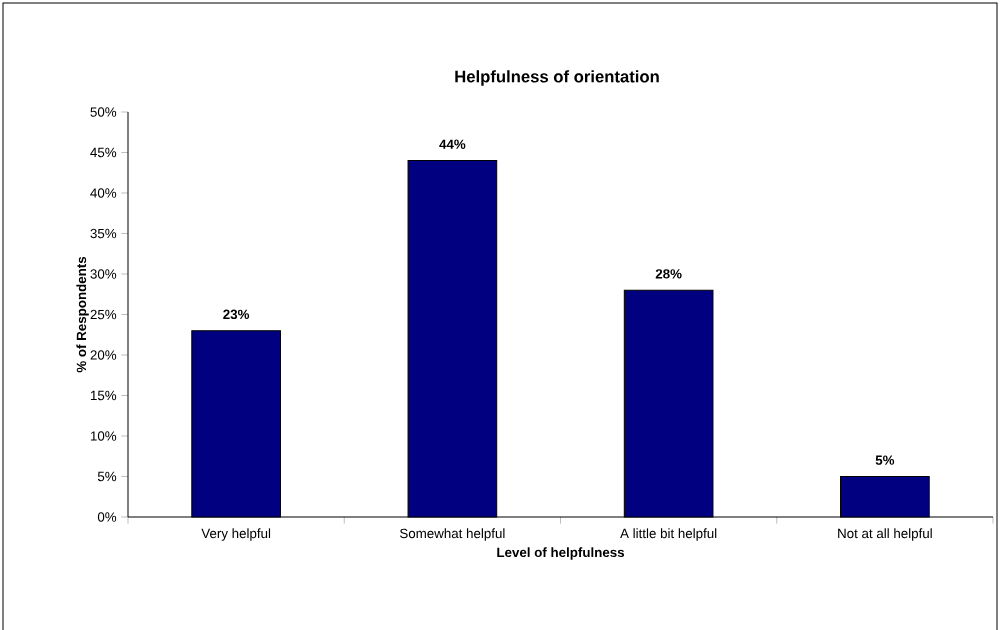 The width and height of the screenshot is (1003, 630). Describe the element at coordinates (107, 476) in the screenshot. I see `y-tick-label: 5%` at that location.